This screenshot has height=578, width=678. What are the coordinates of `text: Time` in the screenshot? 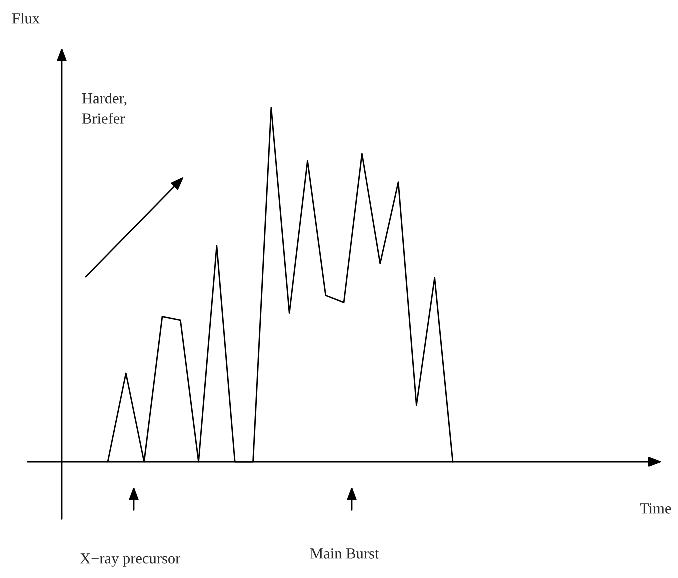 It's located at (656, 509).